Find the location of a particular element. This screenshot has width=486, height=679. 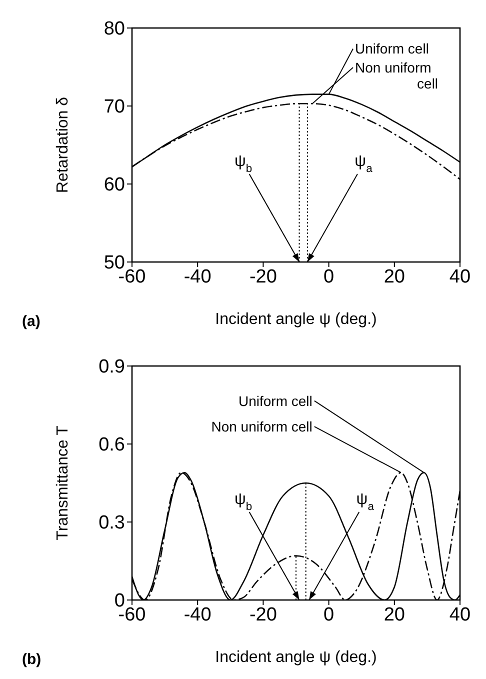

y-axis-title: Retardation δ is located at coordinates (63, 145).